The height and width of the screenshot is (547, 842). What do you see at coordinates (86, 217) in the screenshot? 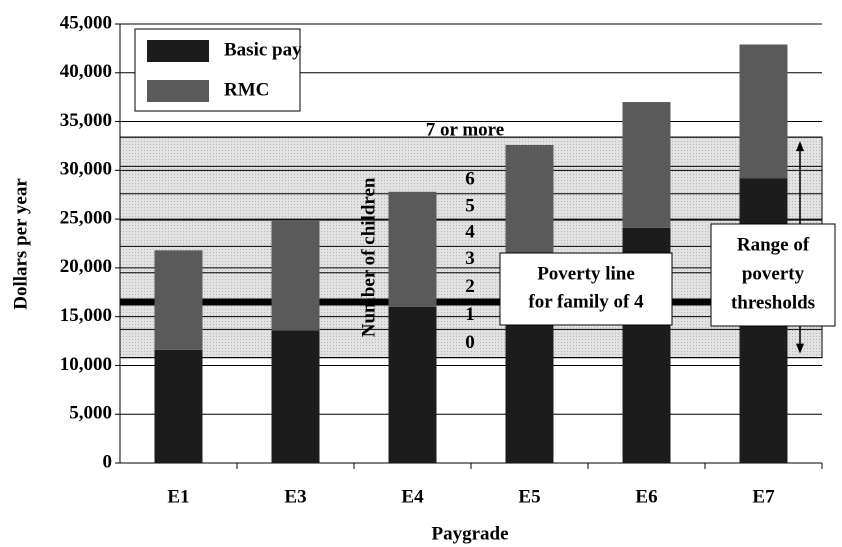
I see `y-tick-label: 25,000` at bounding box center [86, 217].